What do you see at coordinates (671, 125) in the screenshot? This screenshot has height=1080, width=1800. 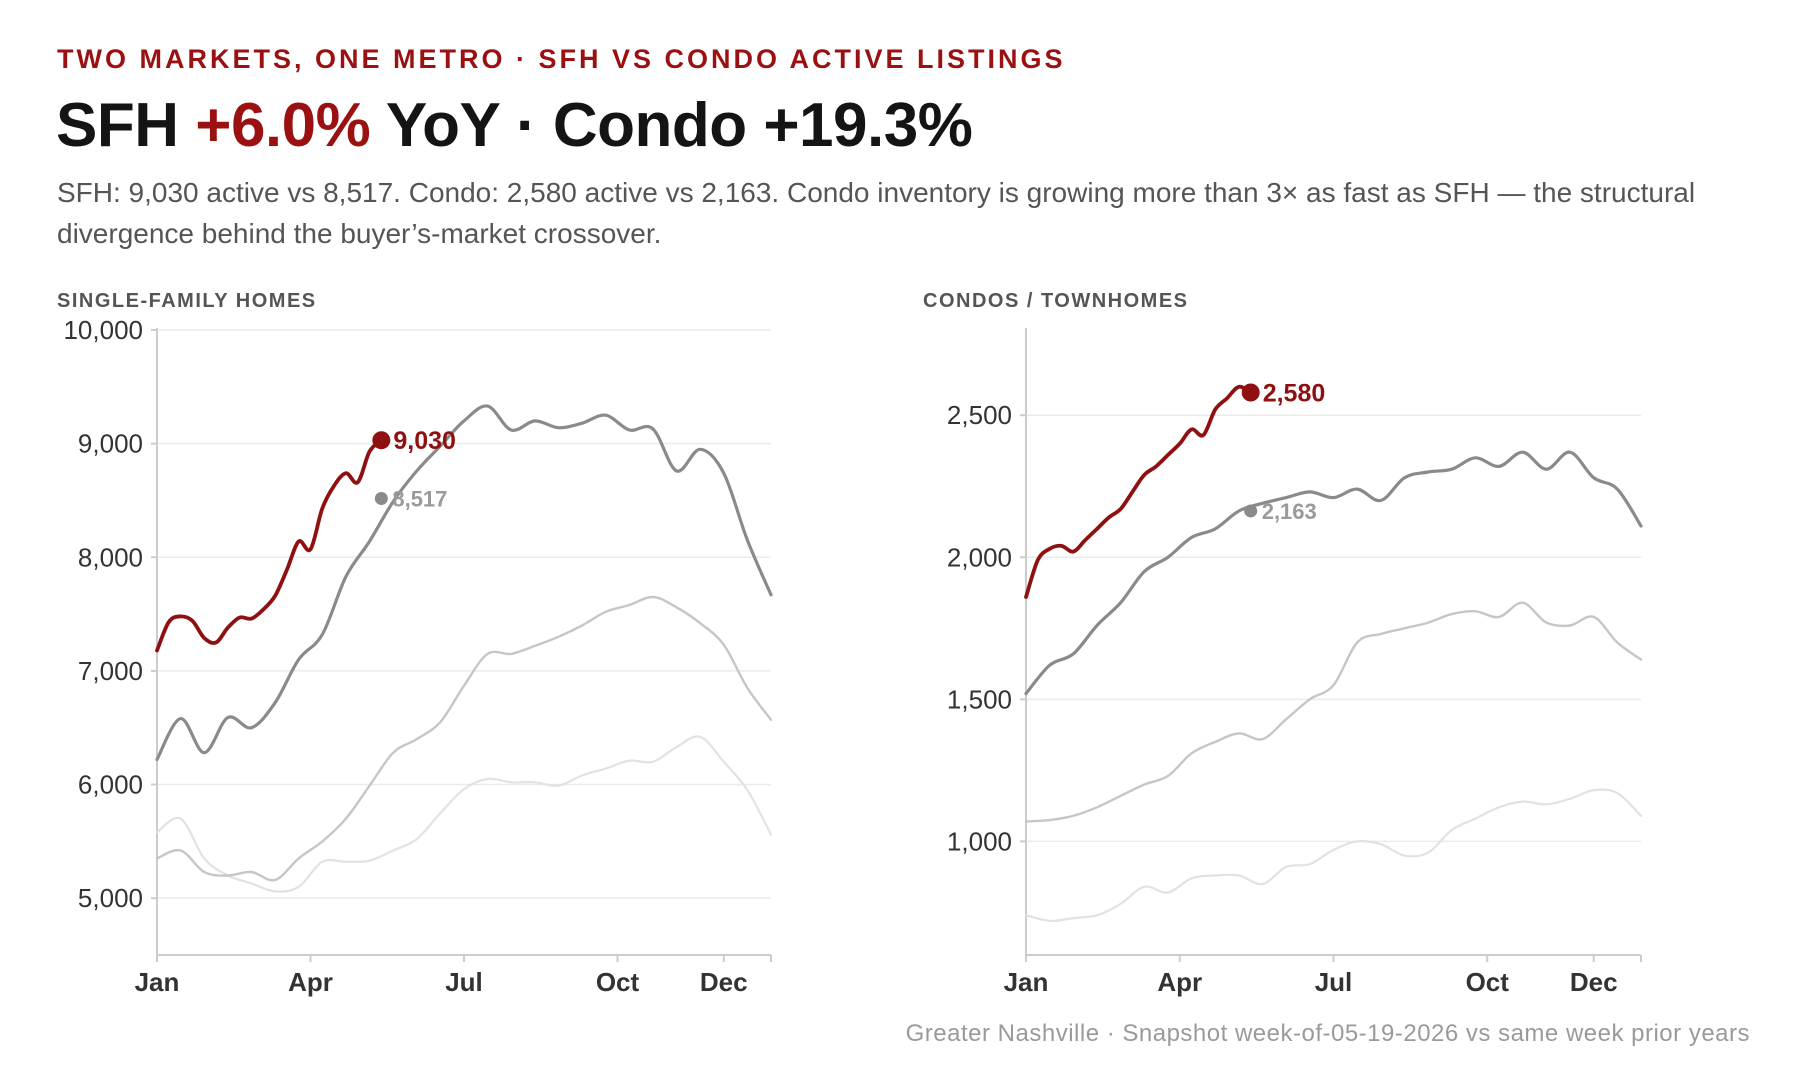 I see `headline-condo: YoY · Condo +19.3%` at bounding box center [671, 125].